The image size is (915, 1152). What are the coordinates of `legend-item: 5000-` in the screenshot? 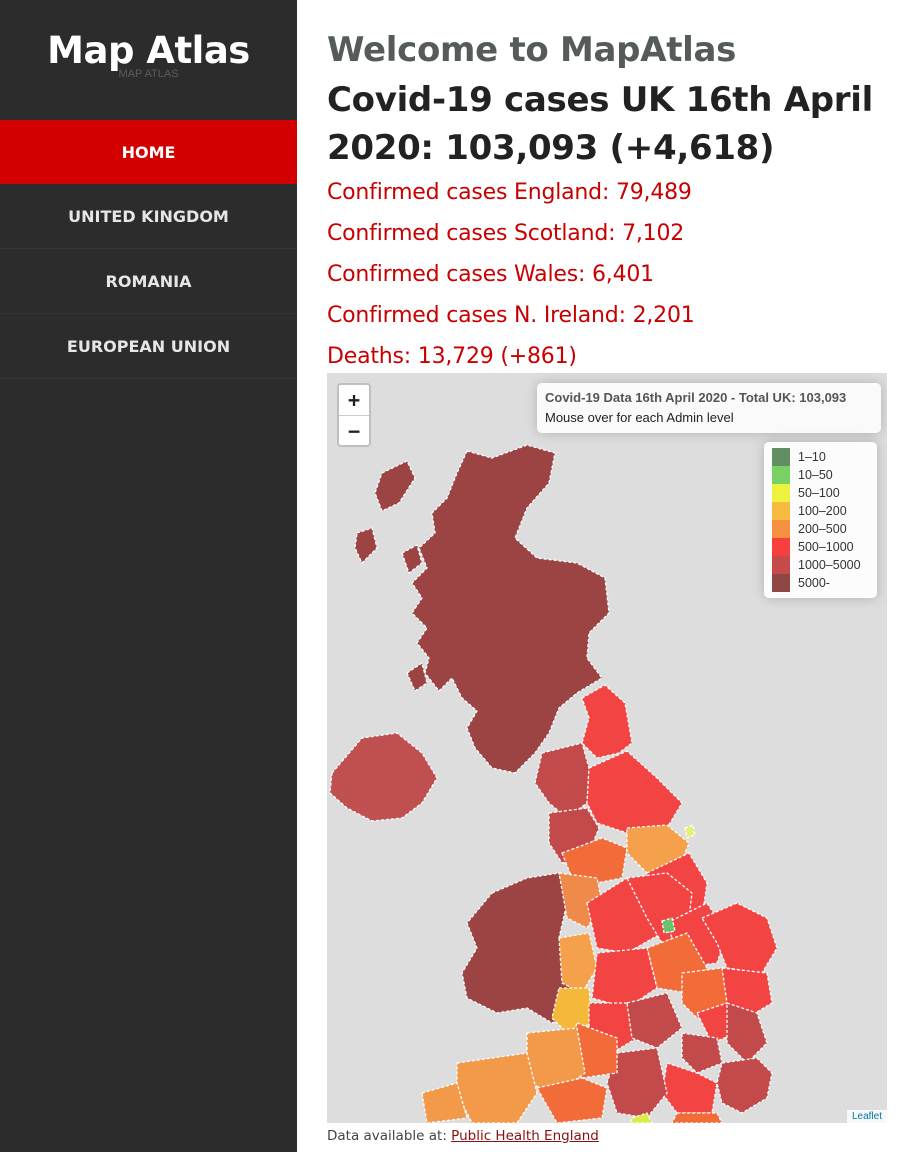 It's located at (820, 583).